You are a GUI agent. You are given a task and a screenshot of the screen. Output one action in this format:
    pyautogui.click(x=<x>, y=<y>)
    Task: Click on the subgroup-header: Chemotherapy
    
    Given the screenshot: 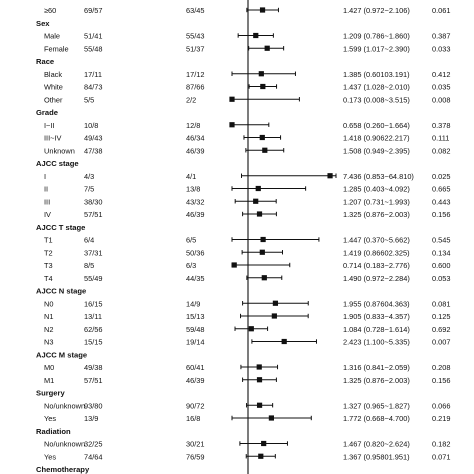 What is the action you would take?
    pyautogui.click(x=63, y=469)
    